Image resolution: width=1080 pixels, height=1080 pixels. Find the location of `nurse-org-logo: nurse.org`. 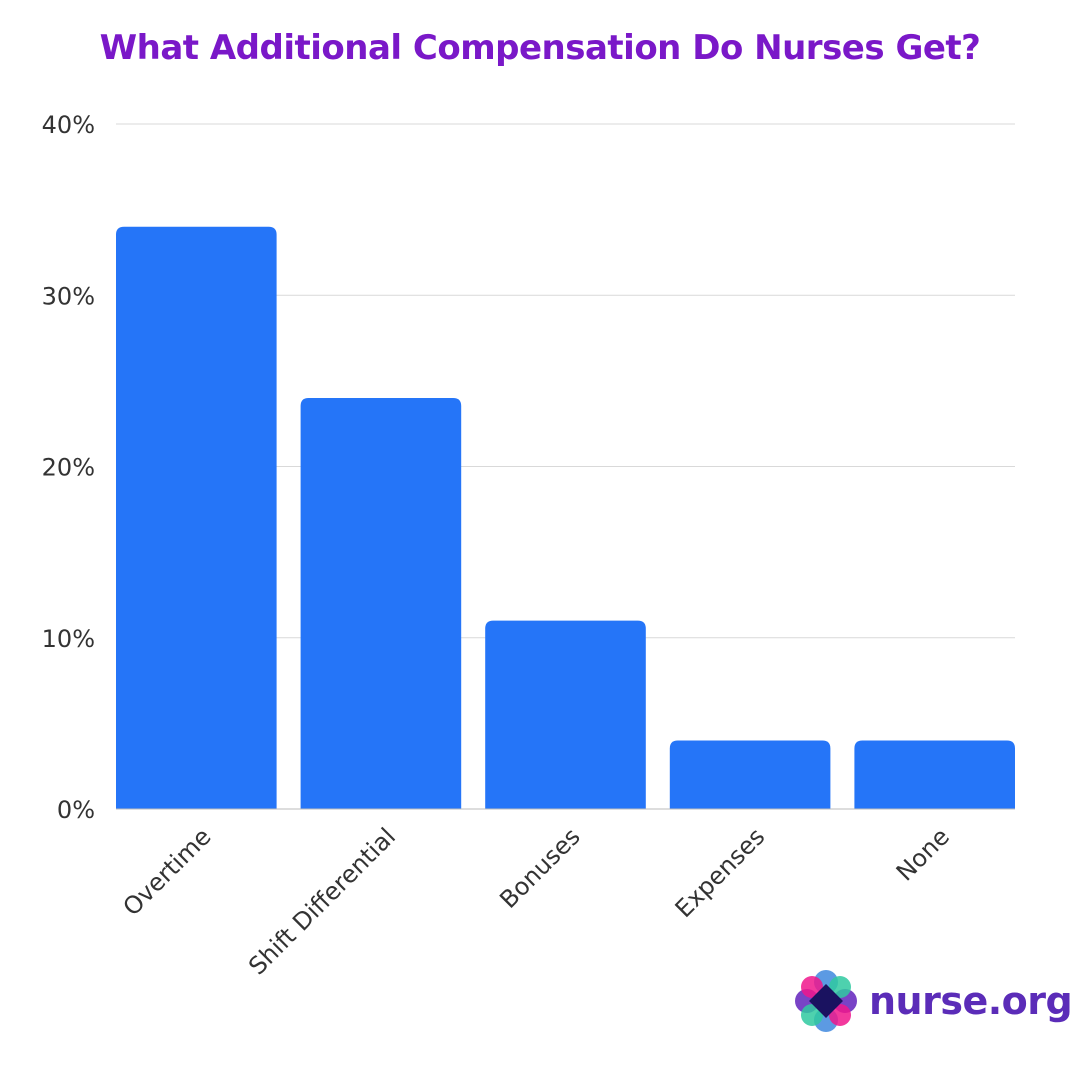

nurse-org-logo: nurse.org is located at coordinates (934, 1001).